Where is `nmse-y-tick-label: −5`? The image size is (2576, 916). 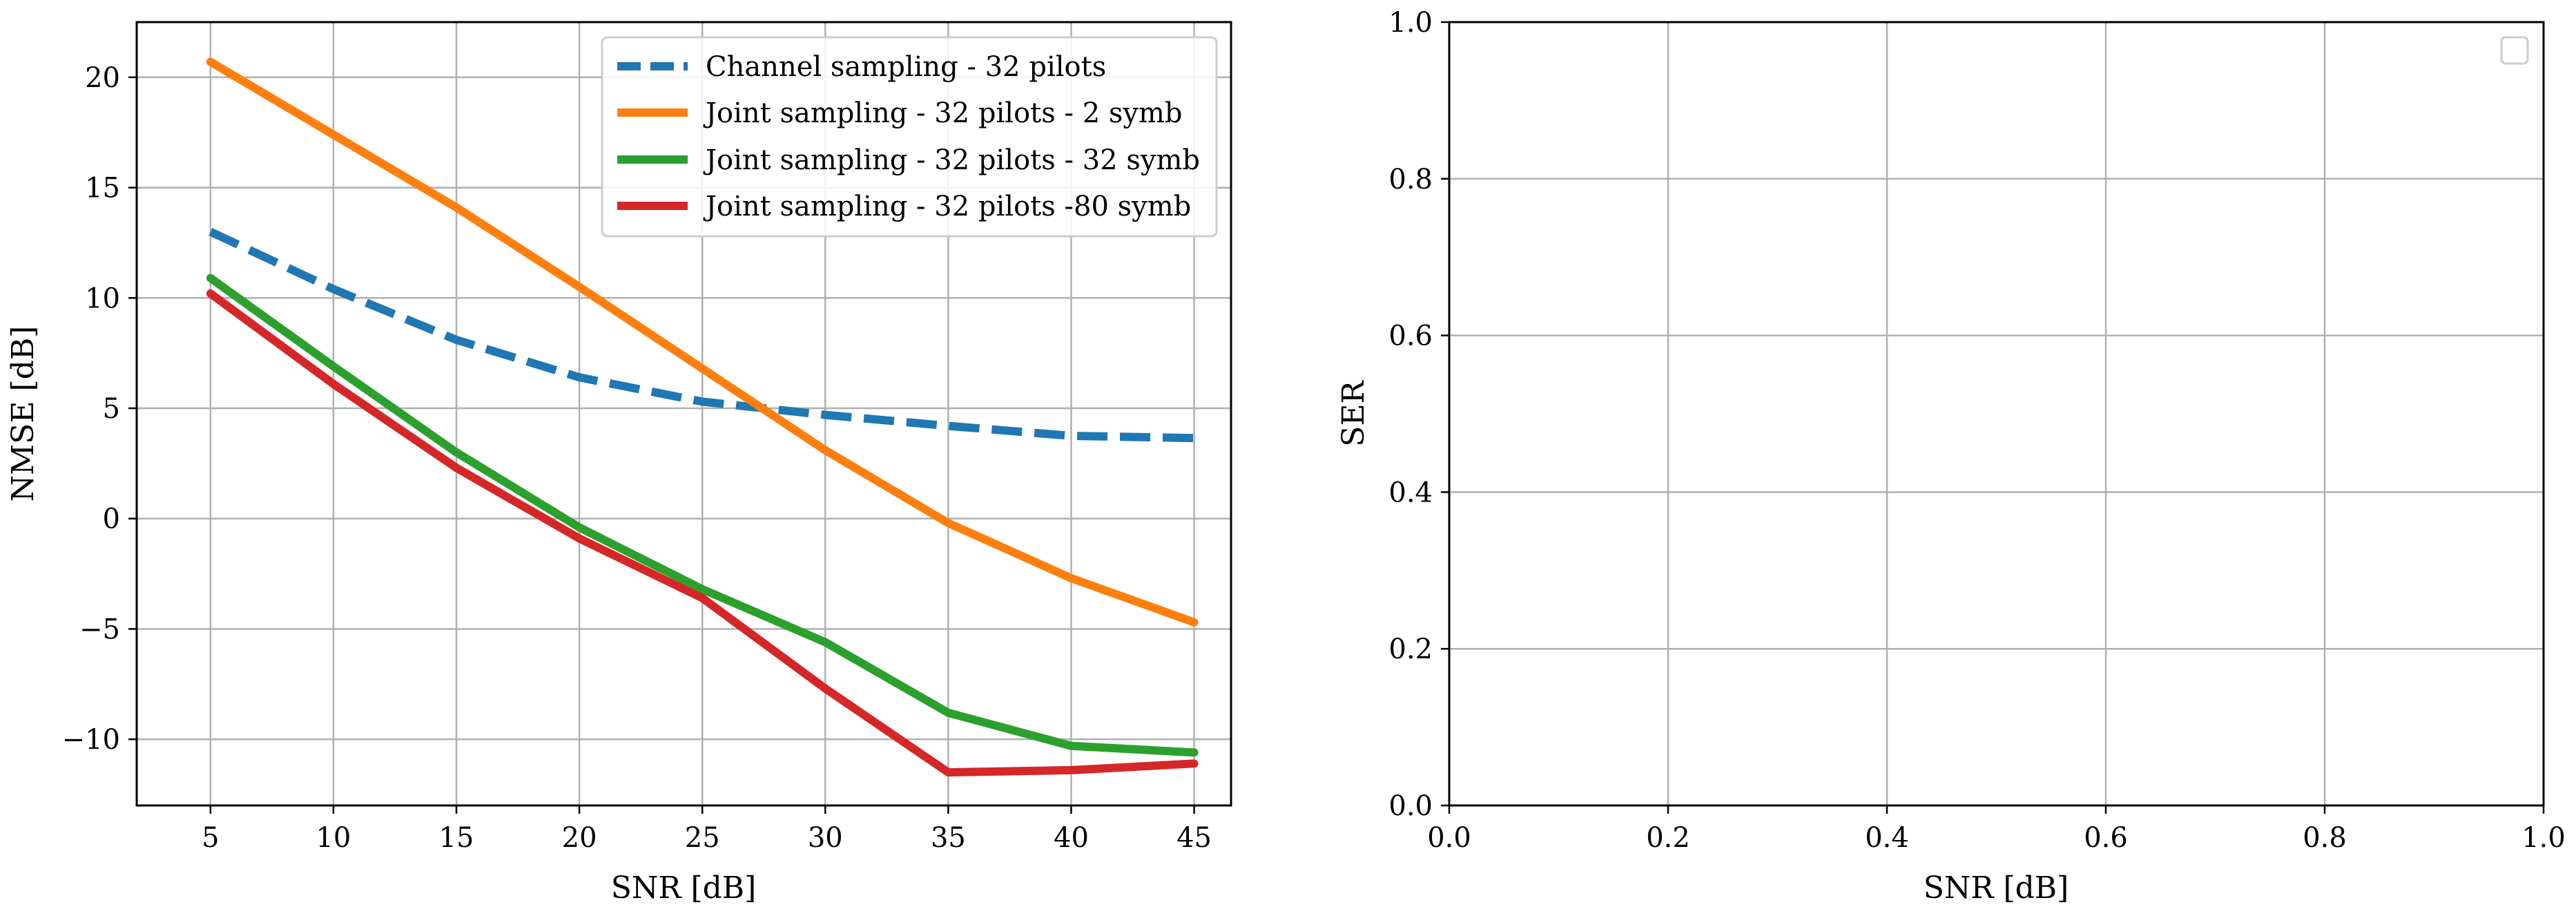 nmse-y-tick-label: −5 is located at coordinates (100, 629).